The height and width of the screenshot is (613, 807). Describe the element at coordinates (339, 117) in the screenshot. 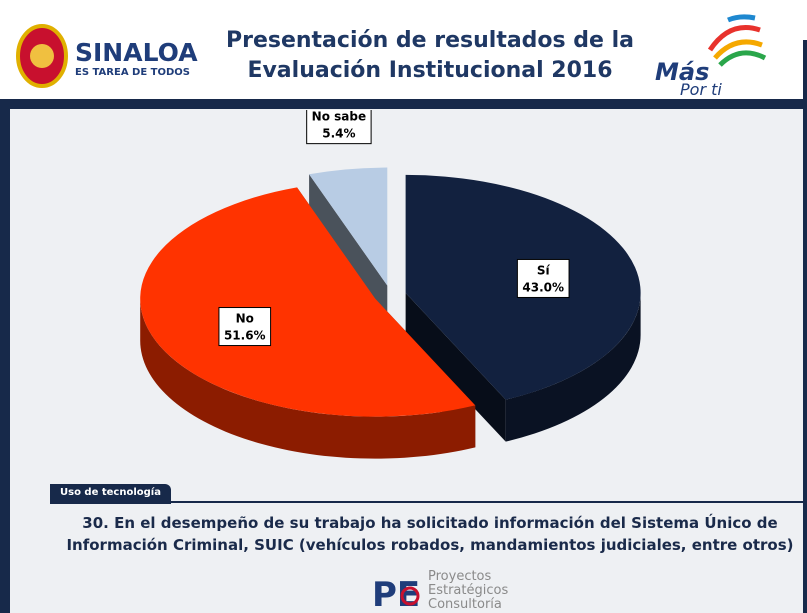

I see `label-category: No sabe` at that location.